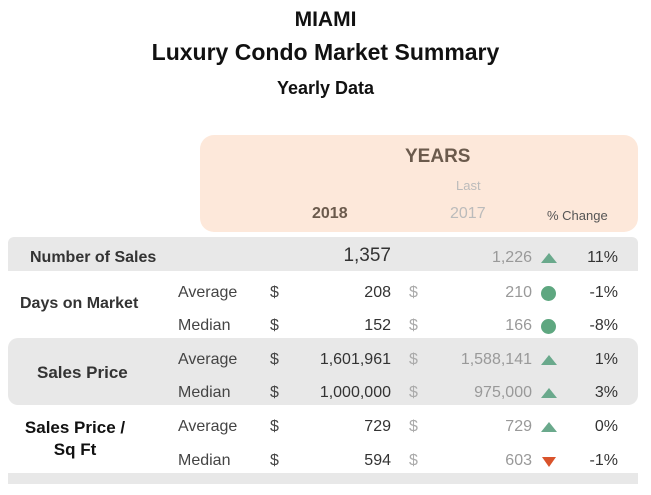 The height and width of the screenshot is (495, 651). Describe the element at coordinates (367, 255) in the screenshot. I see `sales-2018: 1,357` at that location.